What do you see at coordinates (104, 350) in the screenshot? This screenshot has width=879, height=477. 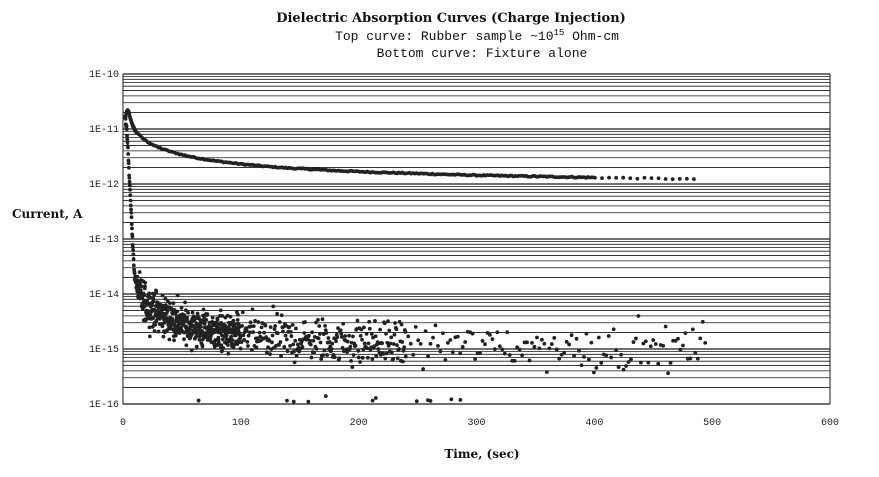 I see `y-tick-label: 1E-15` at bounding box center [104, 350].